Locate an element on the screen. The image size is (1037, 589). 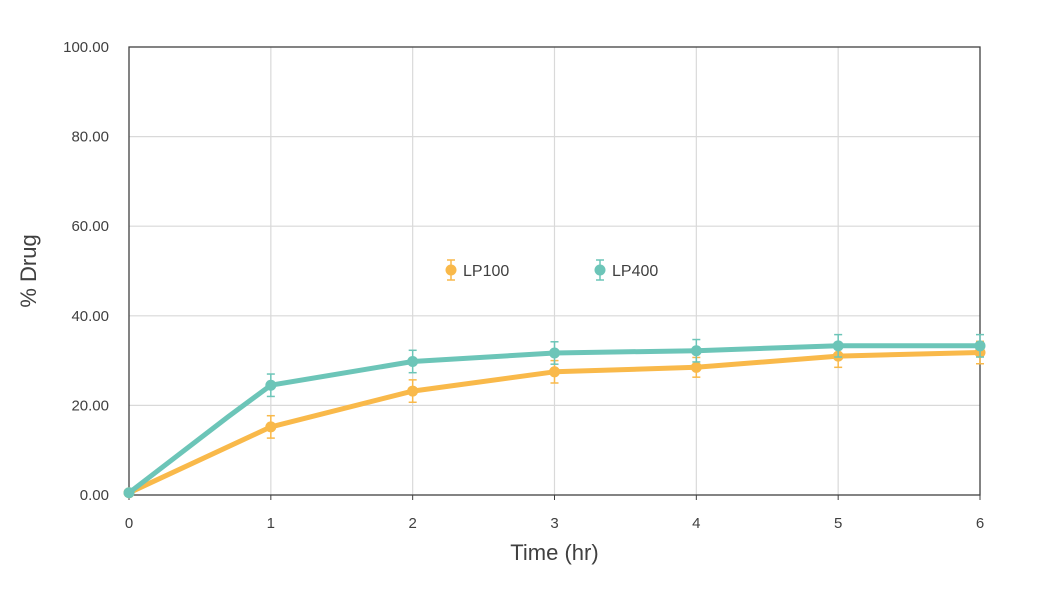
legend-label: LP100 is located at coordinates (486, 271).